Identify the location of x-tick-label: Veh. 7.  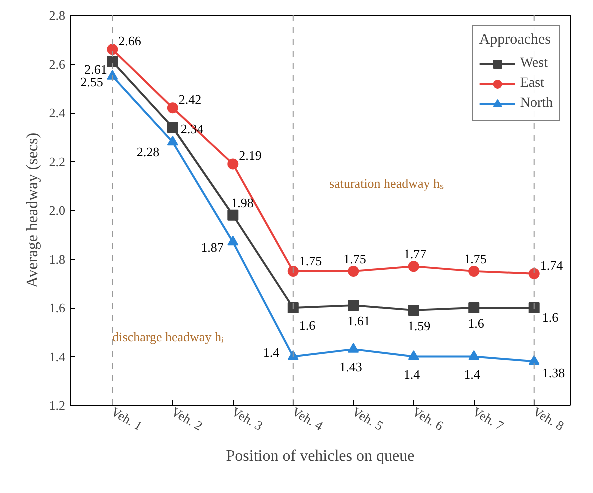
(489, 419).